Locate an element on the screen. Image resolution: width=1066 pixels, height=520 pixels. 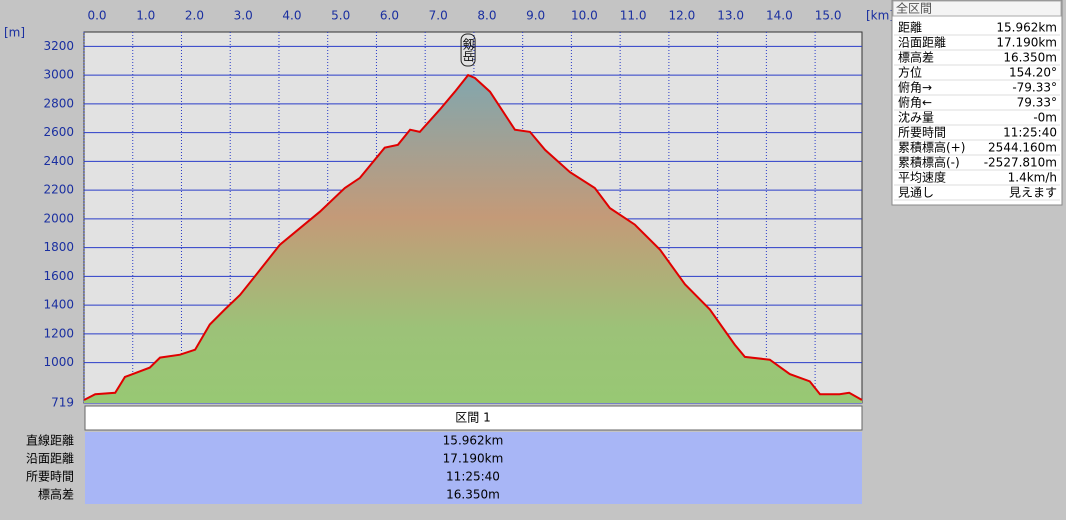
x-tick-label: 10.0 is located at coordinates (584, 16).